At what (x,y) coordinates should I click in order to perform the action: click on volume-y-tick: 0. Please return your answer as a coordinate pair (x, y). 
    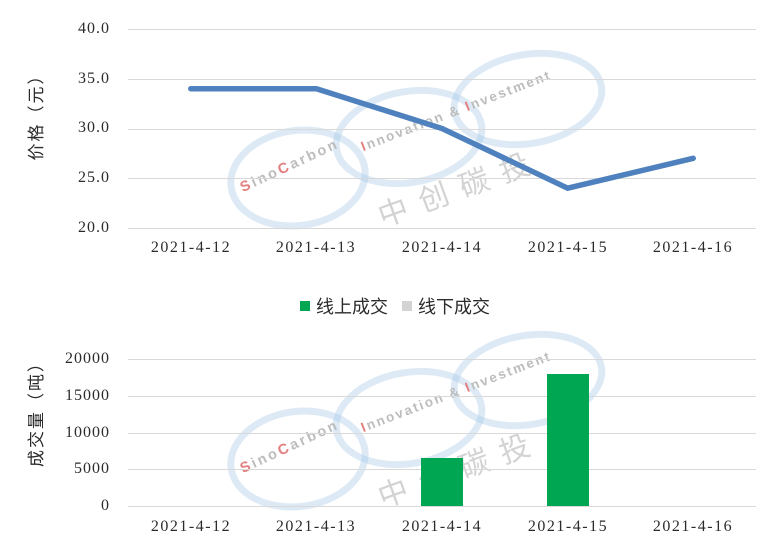
    Looking at the image, I should click on (105, 505).